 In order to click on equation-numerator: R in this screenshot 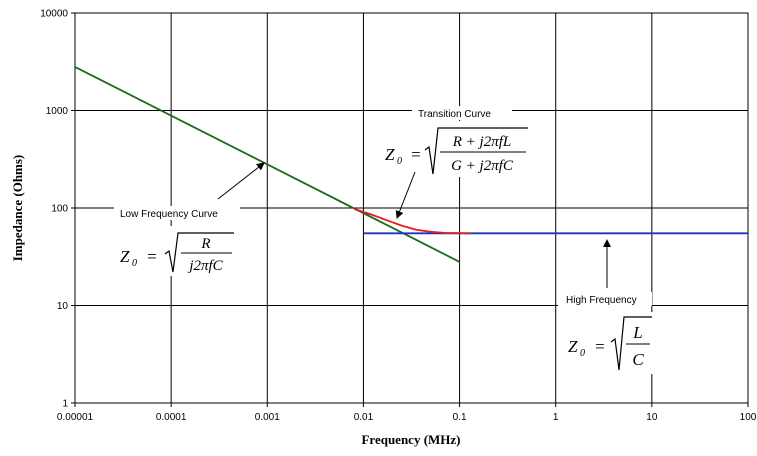, I will do `click(205, 244)`.